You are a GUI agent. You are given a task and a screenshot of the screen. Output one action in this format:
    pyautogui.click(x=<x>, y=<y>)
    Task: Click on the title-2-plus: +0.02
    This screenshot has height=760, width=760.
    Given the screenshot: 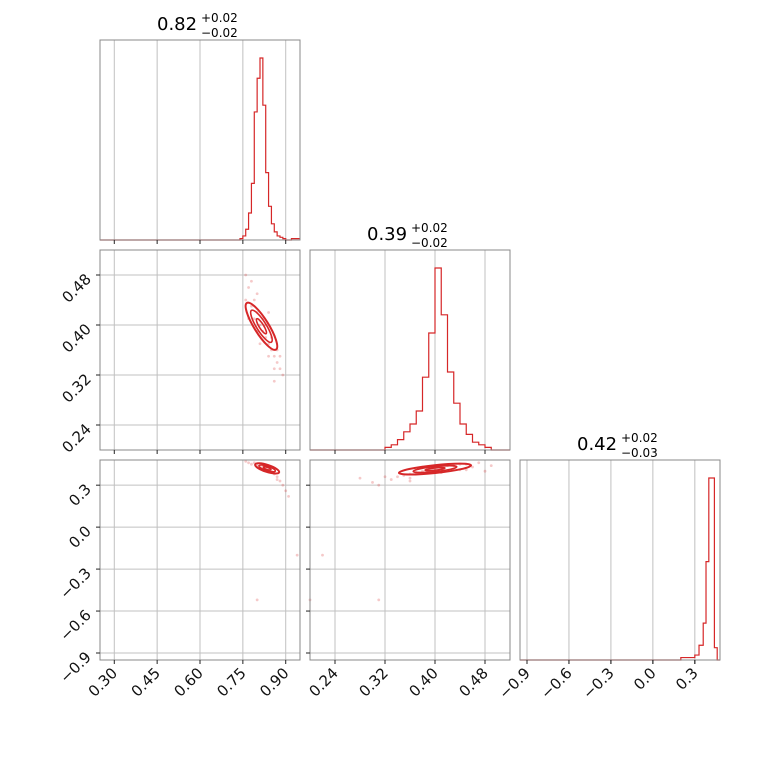 What is the action you would take?
    pyautogui.click(x=639, y=438)
    